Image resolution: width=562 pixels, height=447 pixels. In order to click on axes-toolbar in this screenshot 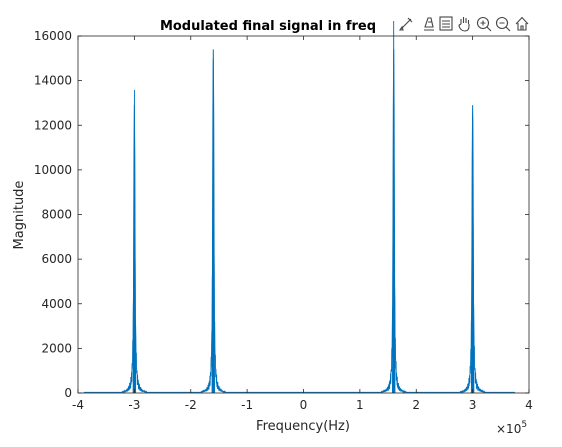, I will do `click(463, 24)`.